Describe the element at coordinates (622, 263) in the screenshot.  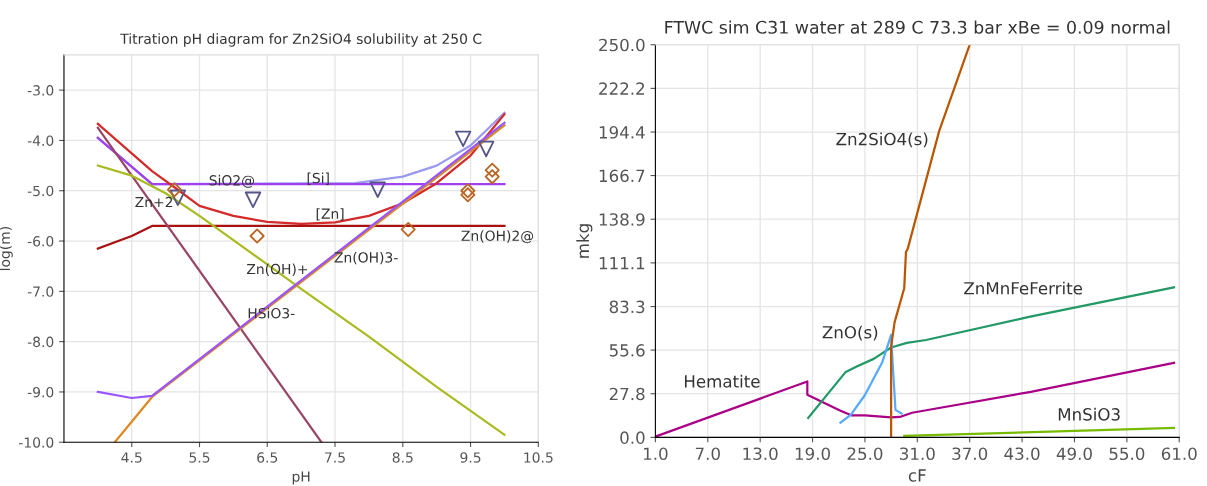
I see `y-tick-label: 111.1` at that location.